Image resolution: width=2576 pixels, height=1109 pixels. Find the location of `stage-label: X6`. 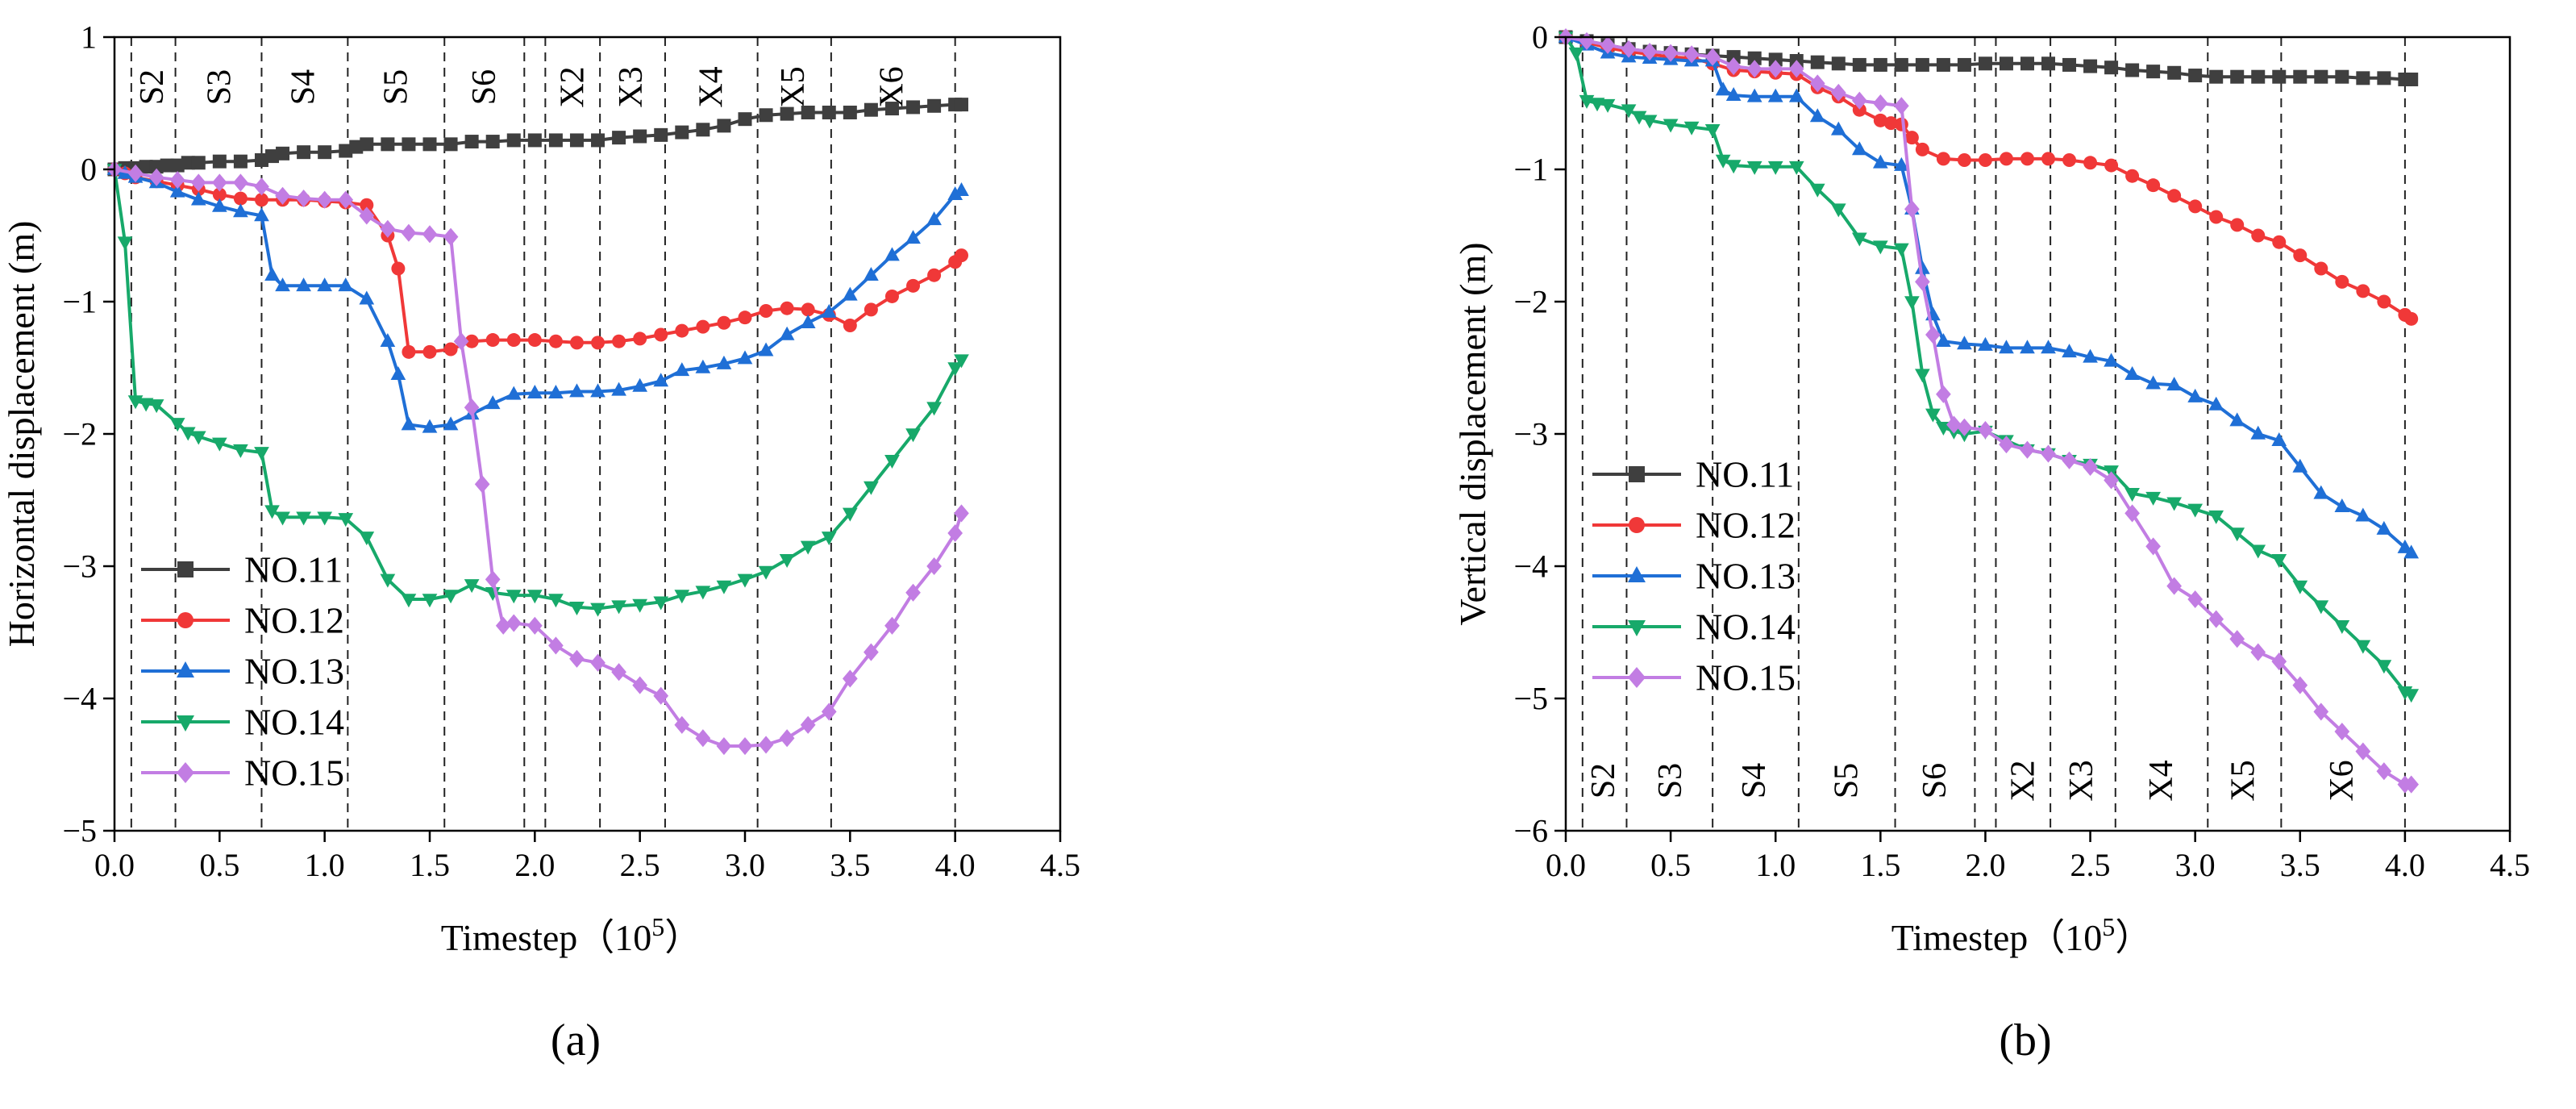

stage-label: X6 is located at coordinates (2342, 780).